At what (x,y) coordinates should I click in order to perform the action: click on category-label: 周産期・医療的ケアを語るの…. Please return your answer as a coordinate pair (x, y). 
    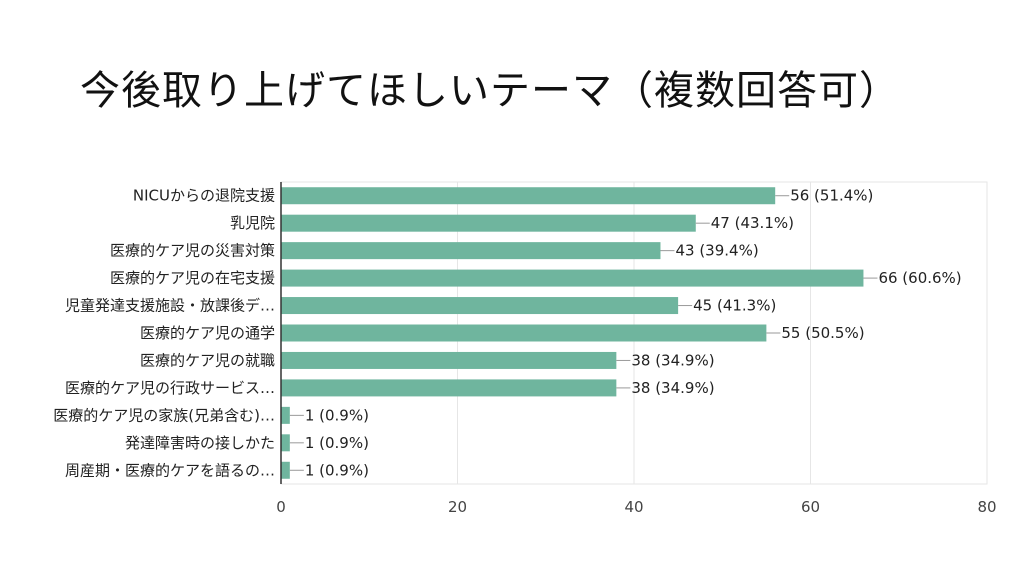
    Looking at the image, I should click on (170, 470).